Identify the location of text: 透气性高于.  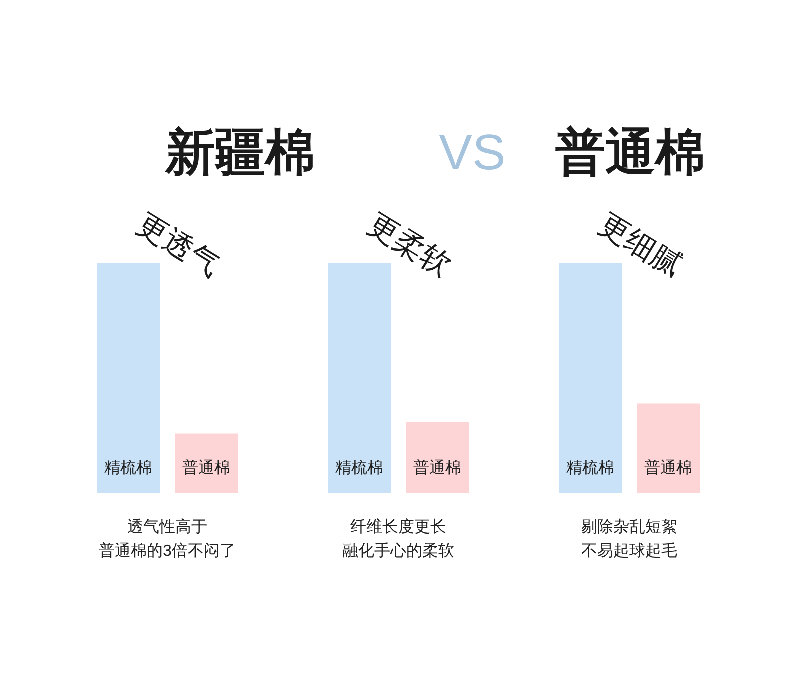
(168, 527).